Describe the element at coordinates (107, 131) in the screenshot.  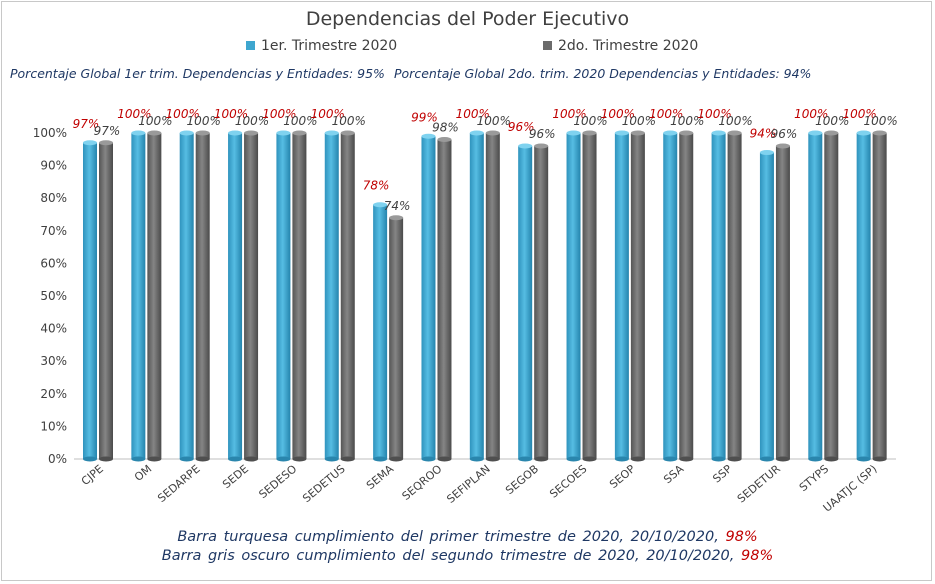
I see `data-label-2: 97%` at that location.